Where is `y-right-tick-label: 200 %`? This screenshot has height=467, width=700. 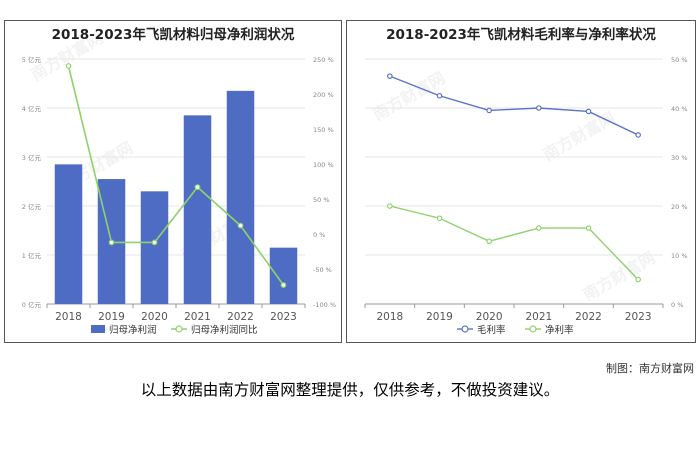
y-right-tick-label: 200 % is located at coordinates (323, 95).